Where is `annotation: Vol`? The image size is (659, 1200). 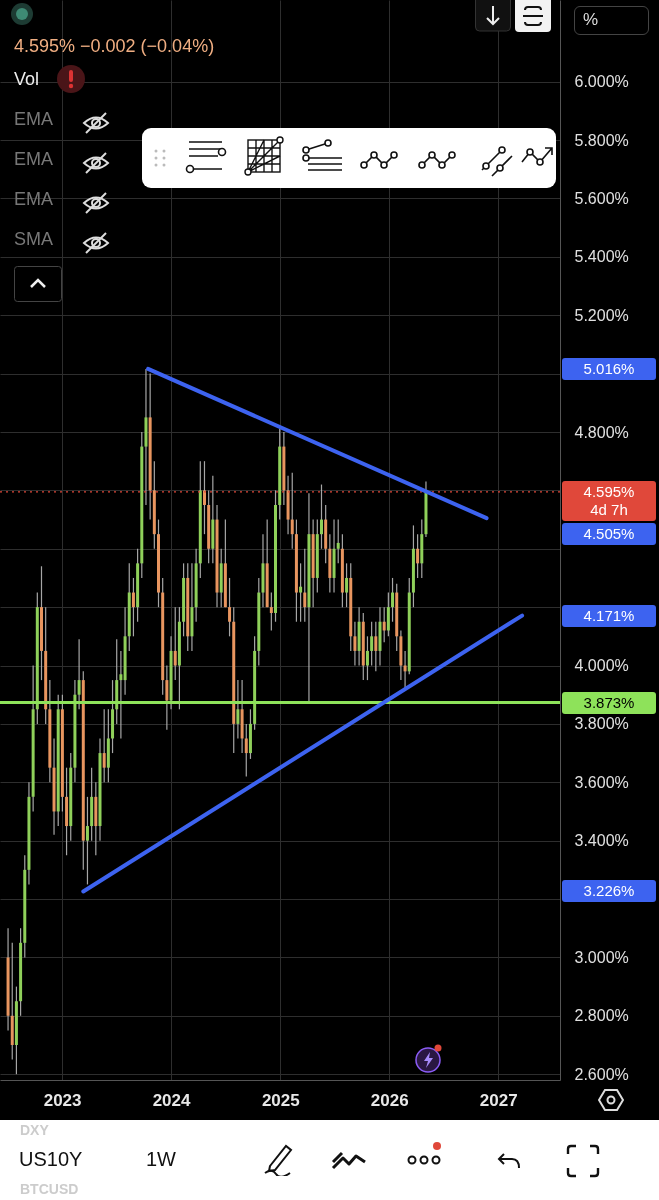 annotation: Vol is located at coordinates (27, 79).